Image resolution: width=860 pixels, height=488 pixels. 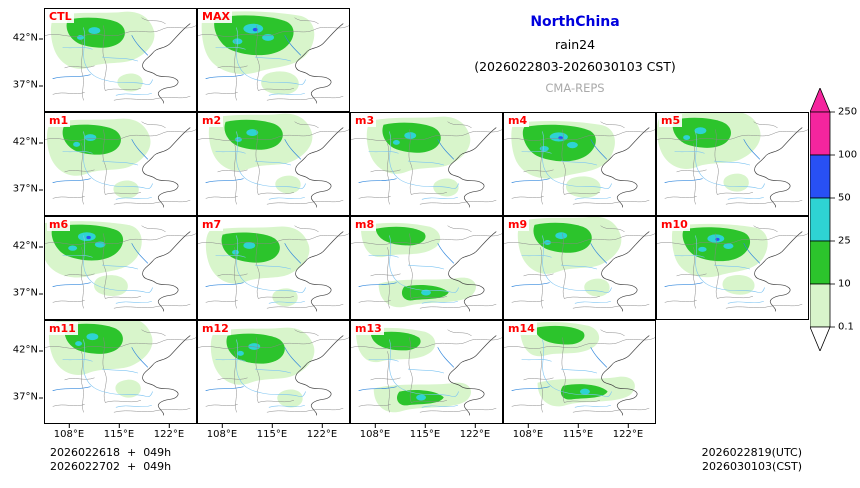 I want to click on map-panel-m8: m8, so click(x=426, y=268).